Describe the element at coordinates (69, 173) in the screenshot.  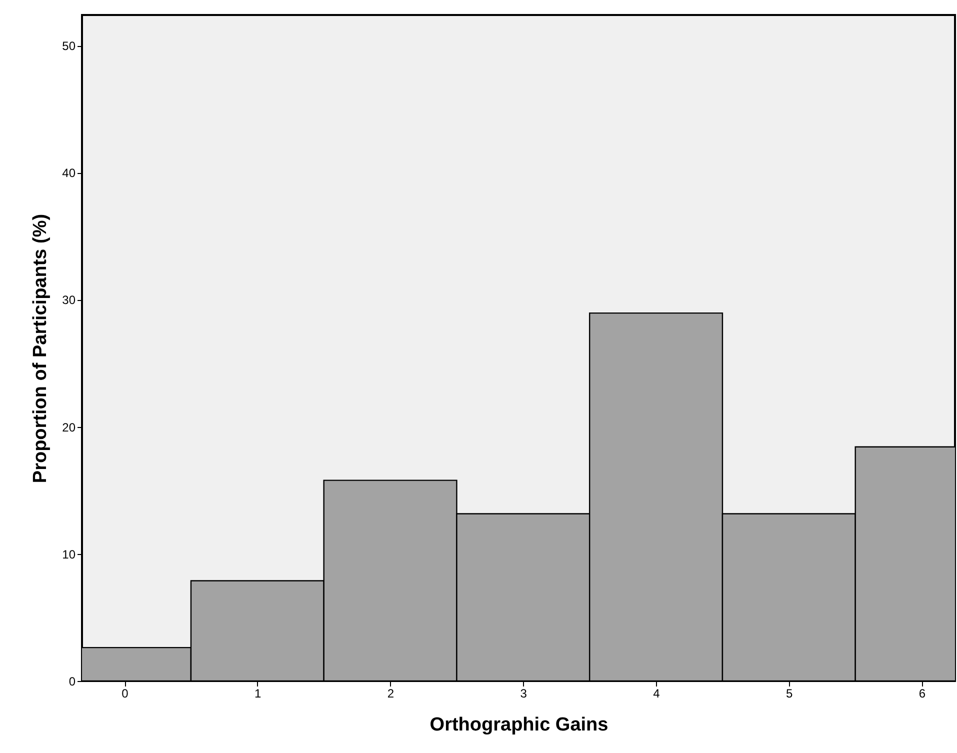
I see `y-tick-label: 40` at that location.